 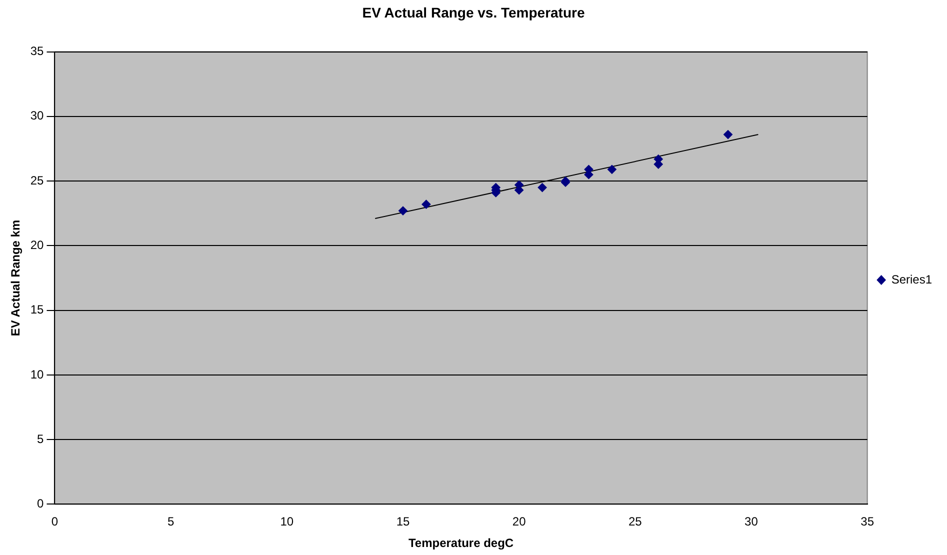 I want to click on x-axis-title: Temperature degC, so click(x=461, y=543).